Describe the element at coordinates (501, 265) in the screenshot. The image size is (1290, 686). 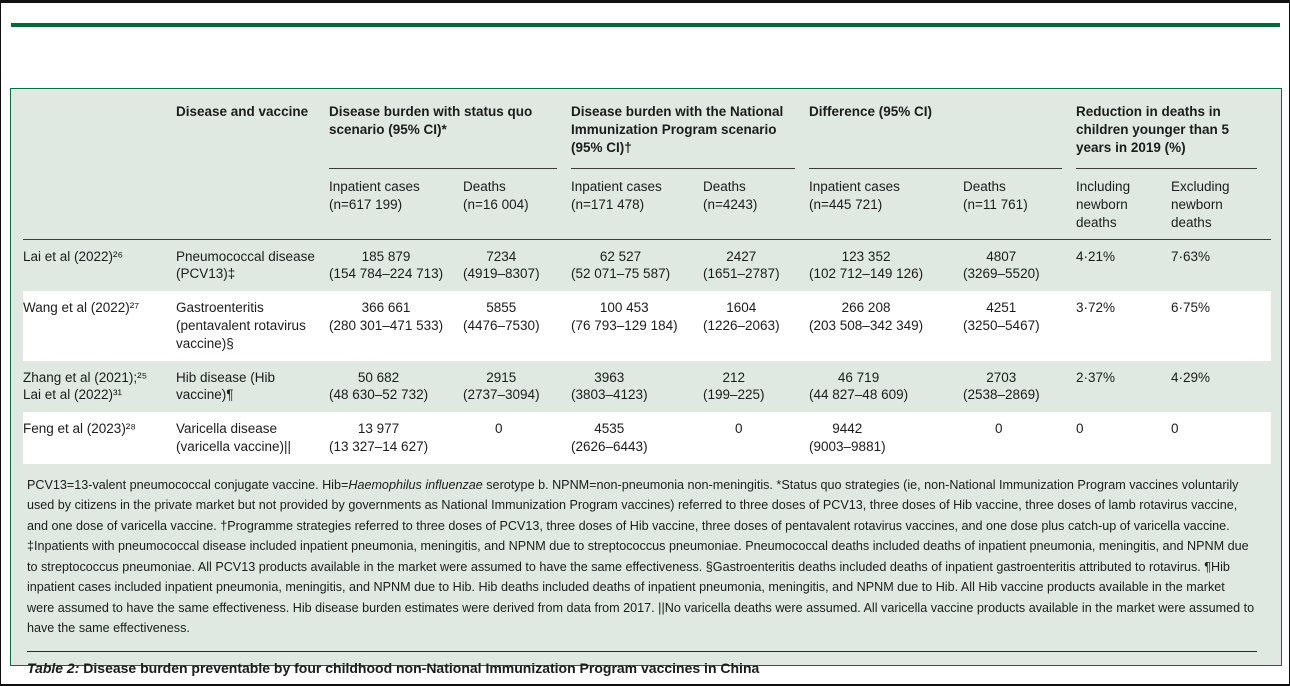
I see `value-cell: 7234 (4919–8307)` at that location.